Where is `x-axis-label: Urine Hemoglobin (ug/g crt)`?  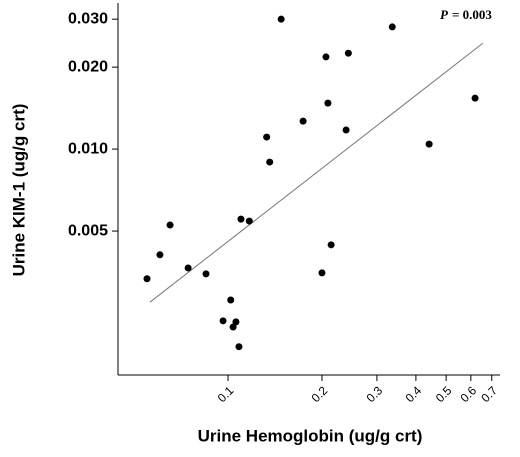 x-axis-label: Urine Hemoglobin (ug/g crt) is located at coordinates (310, 435).